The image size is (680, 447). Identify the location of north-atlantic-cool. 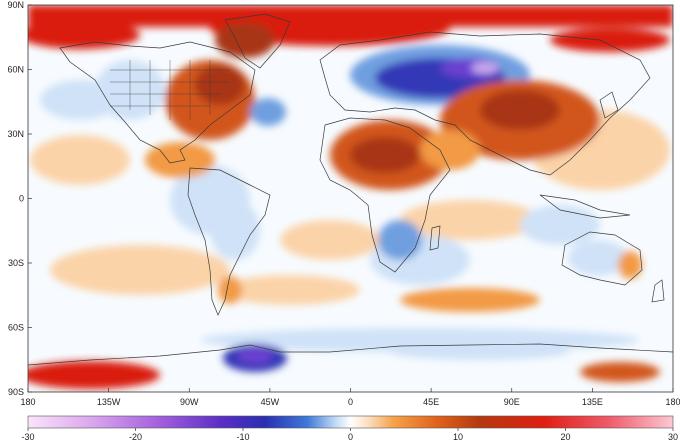
(268, 112).